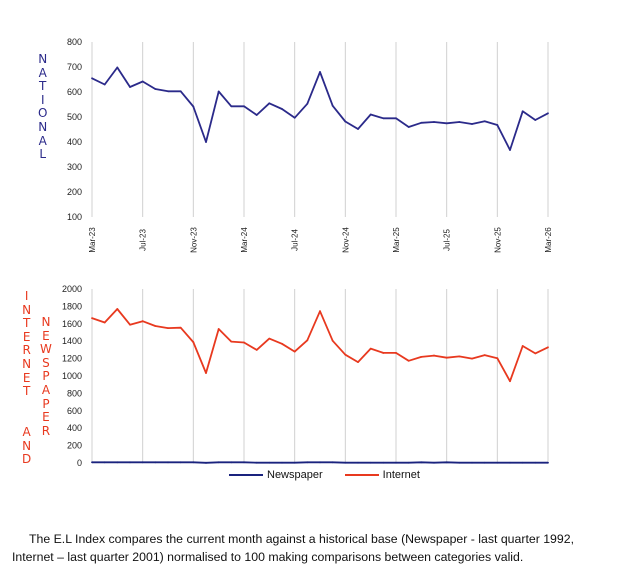  Describe the element at coordinates (396, 240) in the screenshot. I see `x-tick-label: Mar-25` at that location.